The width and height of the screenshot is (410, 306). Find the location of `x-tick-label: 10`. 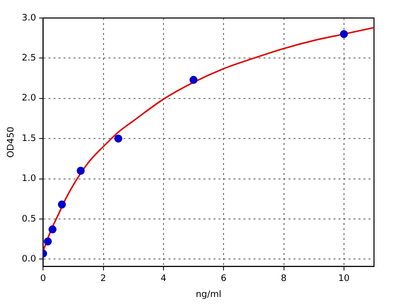

x-tick-label: 10 is located at coordinates (344, 279).